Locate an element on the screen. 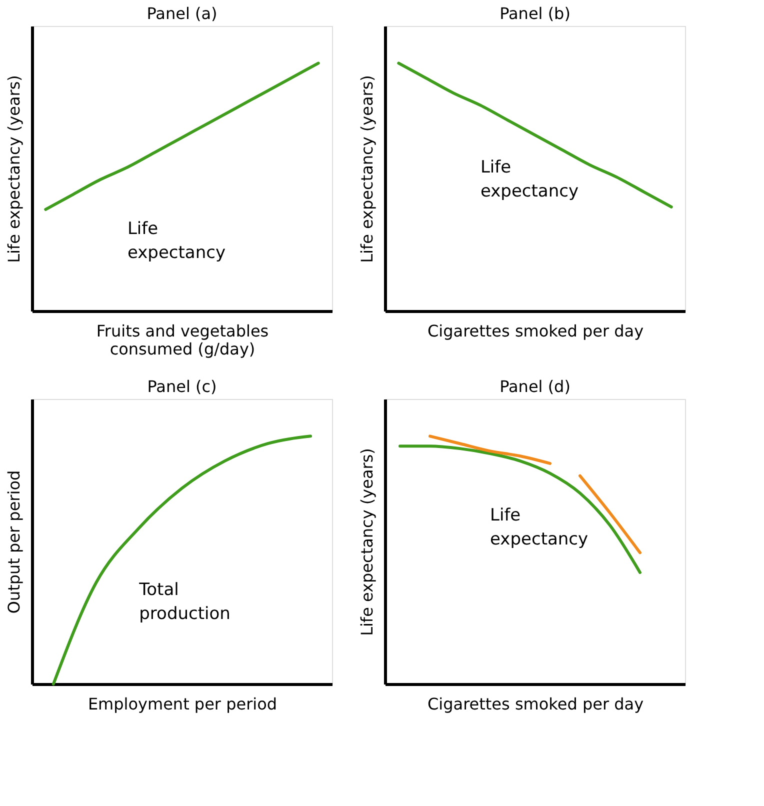  x-axis-title: Fruits and vegetables consumed (g/day) is located at coordinates (182, 340).